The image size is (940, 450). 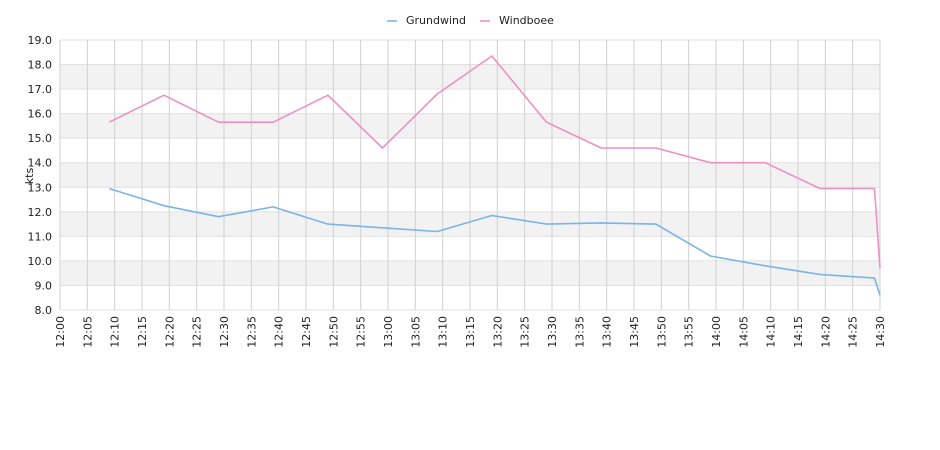 What do you see at coordinates (853, 332) in the screenshot?
I see `x-tick-label: 14:25` at bounding box center [853, 332].